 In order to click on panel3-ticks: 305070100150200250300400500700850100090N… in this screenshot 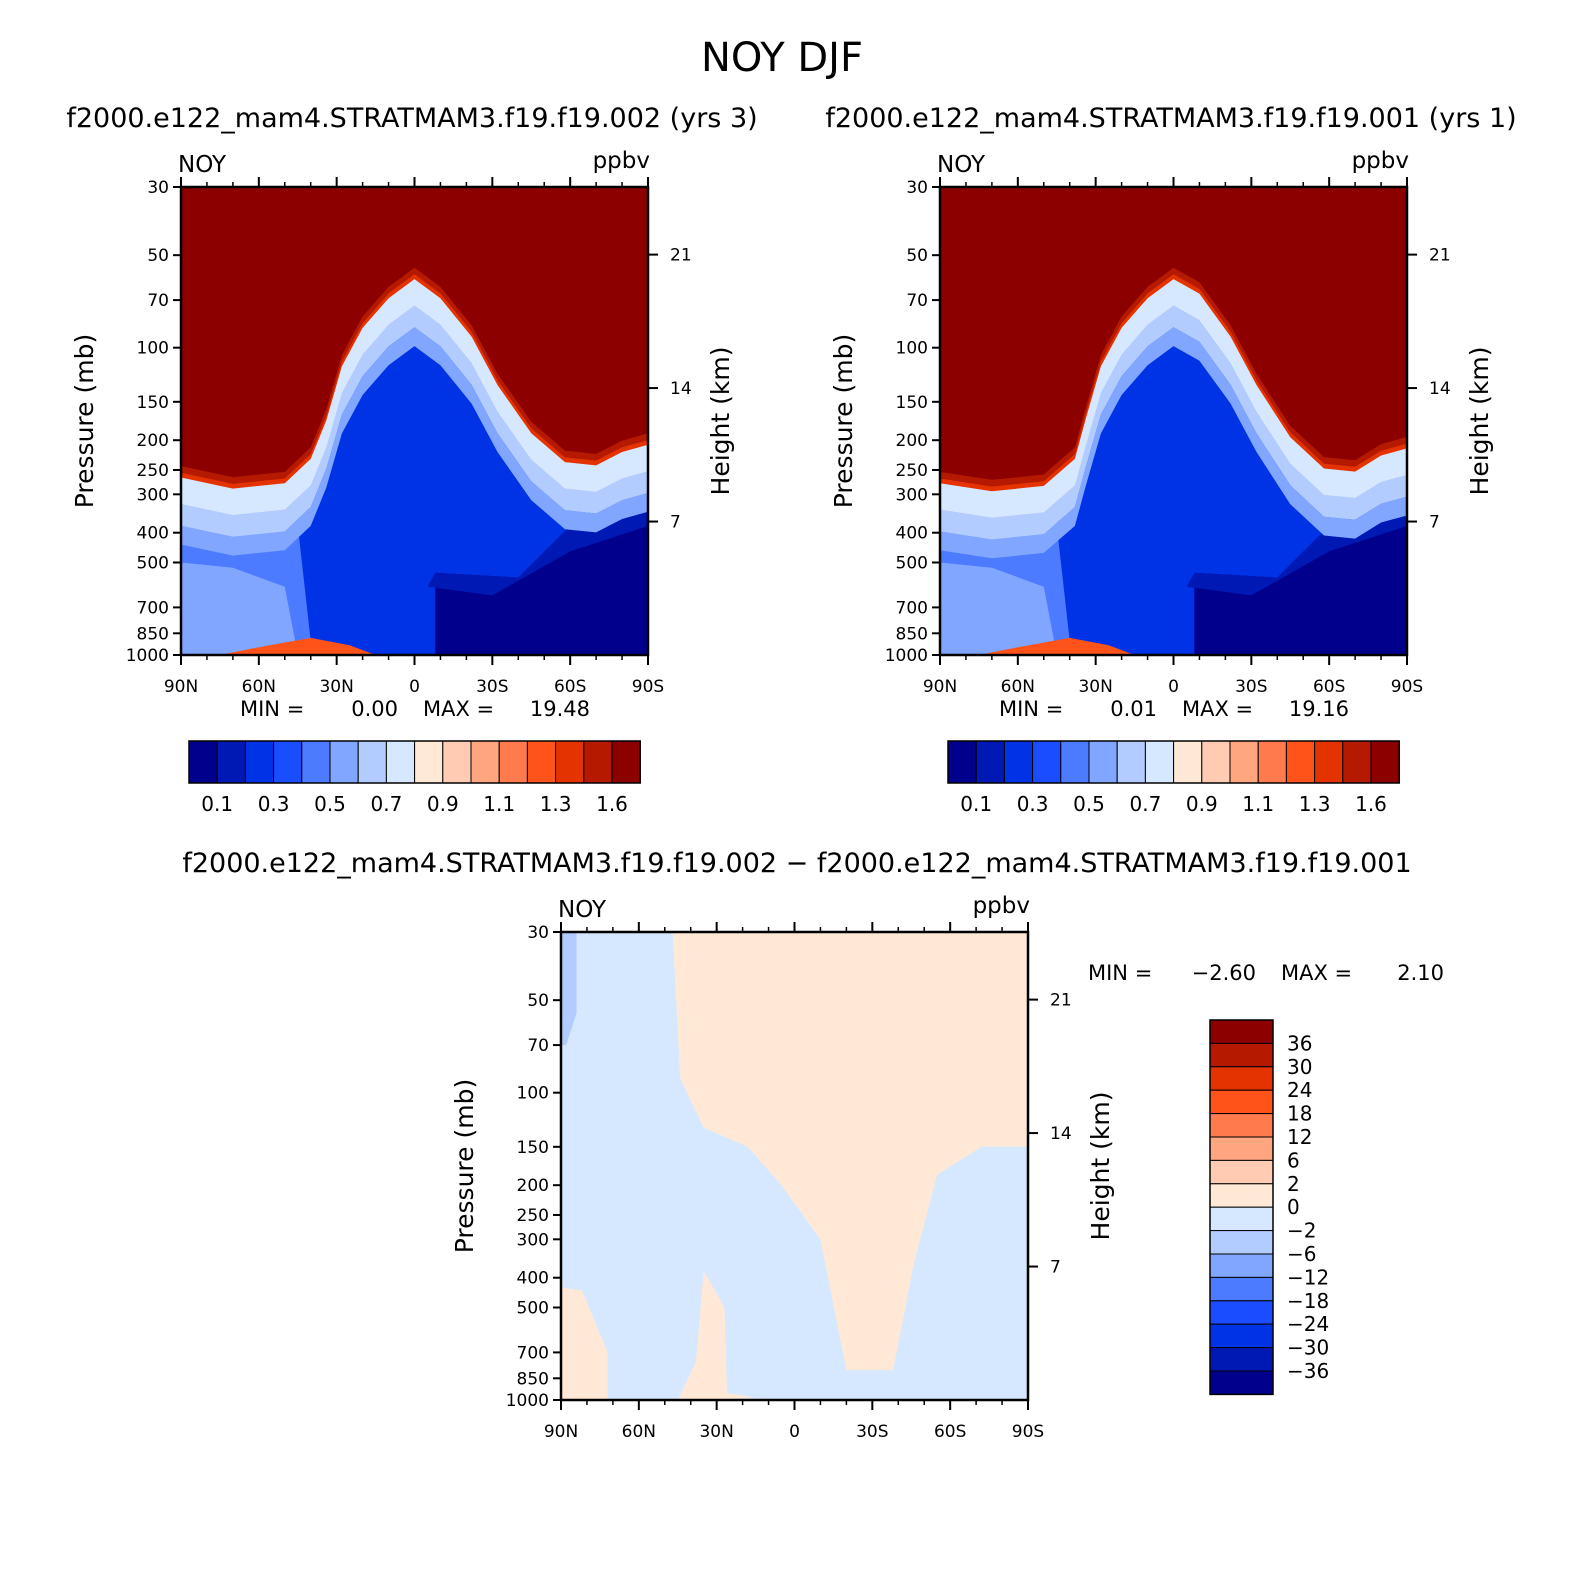, I will do `click(789, 1182)`.